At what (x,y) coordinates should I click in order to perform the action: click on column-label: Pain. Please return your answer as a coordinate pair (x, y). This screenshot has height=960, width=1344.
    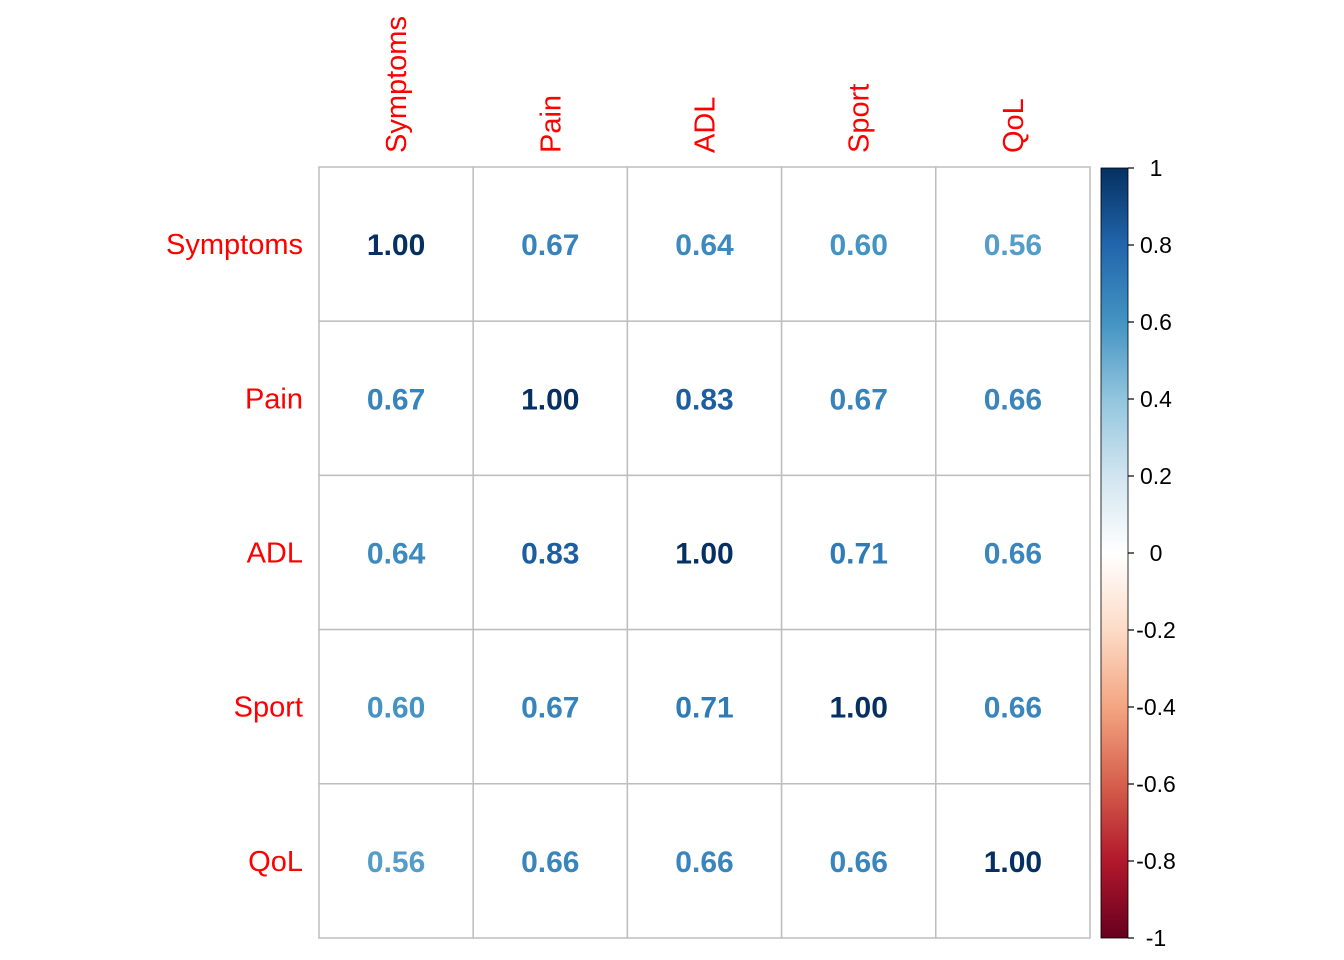
    Looking at the image, I should click on (551, 124).